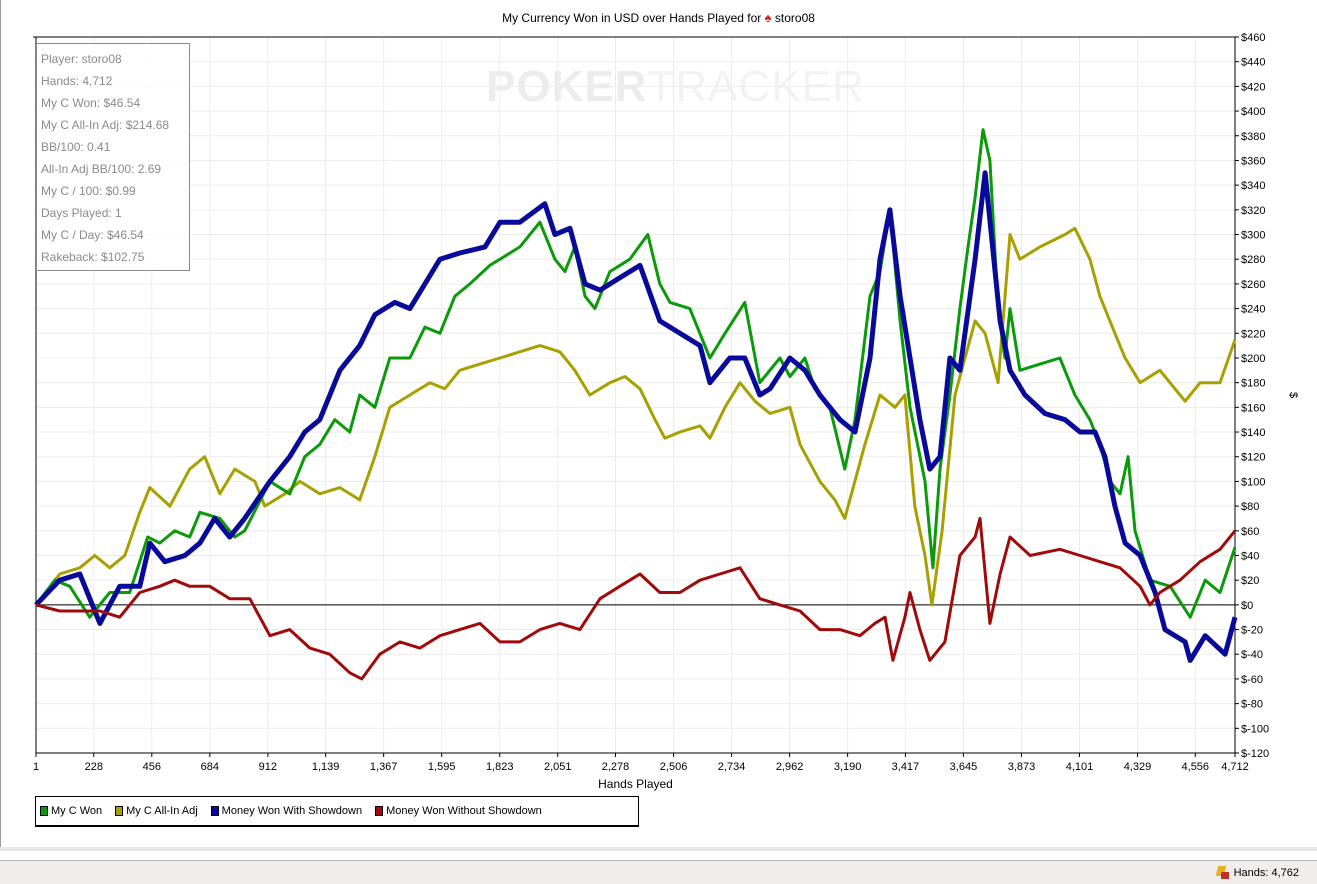 The width and height of the screenshot is (1317, 884). I want to click on legend-label: Money Won With Showdown, so click(292, 811).